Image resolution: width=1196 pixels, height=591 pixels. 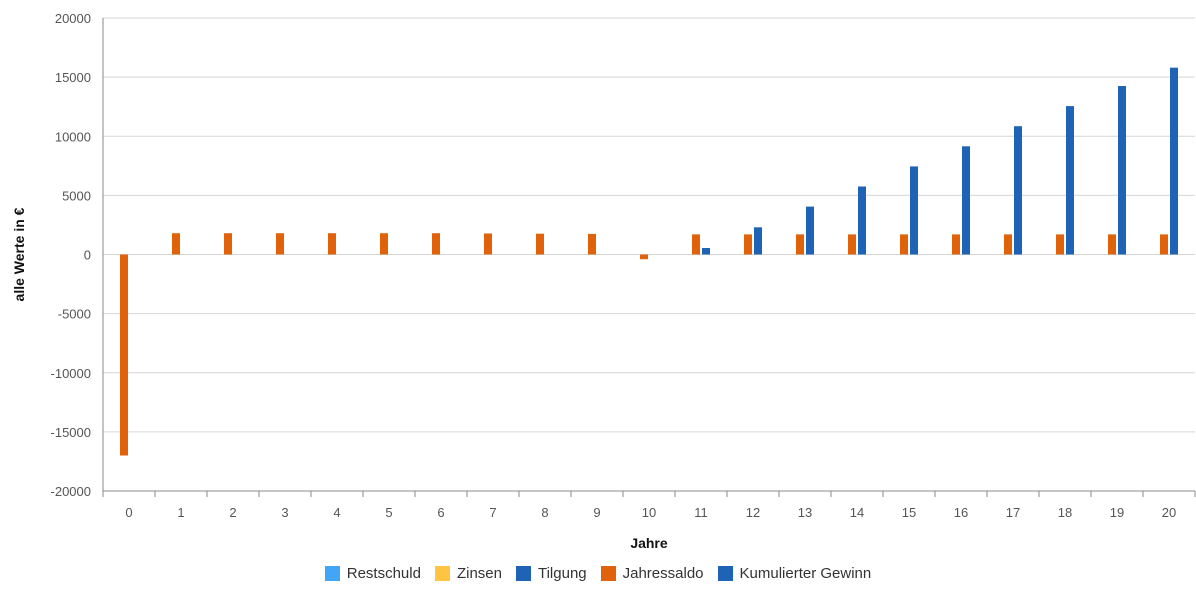 I want to click on x-tick-label: 12, so click(x=753, y=512).